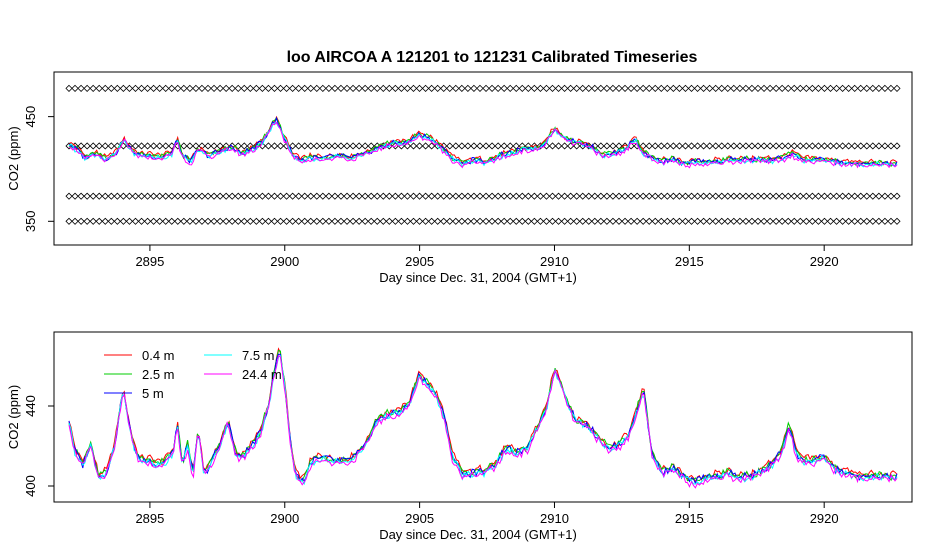  What do you see at coordinates (284, 261) in the screenshot?
I see `x-tick-label: 2900` at bounding box center [284, 261].